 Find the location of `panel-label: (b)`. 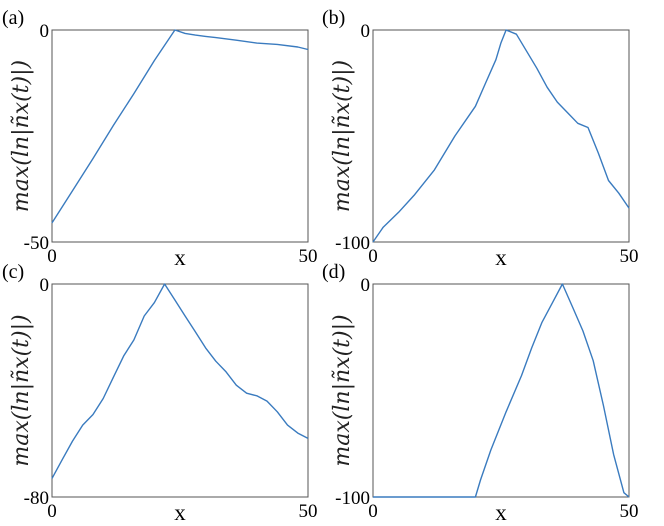

panel-label: (b) is located at coordinates (333, 18).